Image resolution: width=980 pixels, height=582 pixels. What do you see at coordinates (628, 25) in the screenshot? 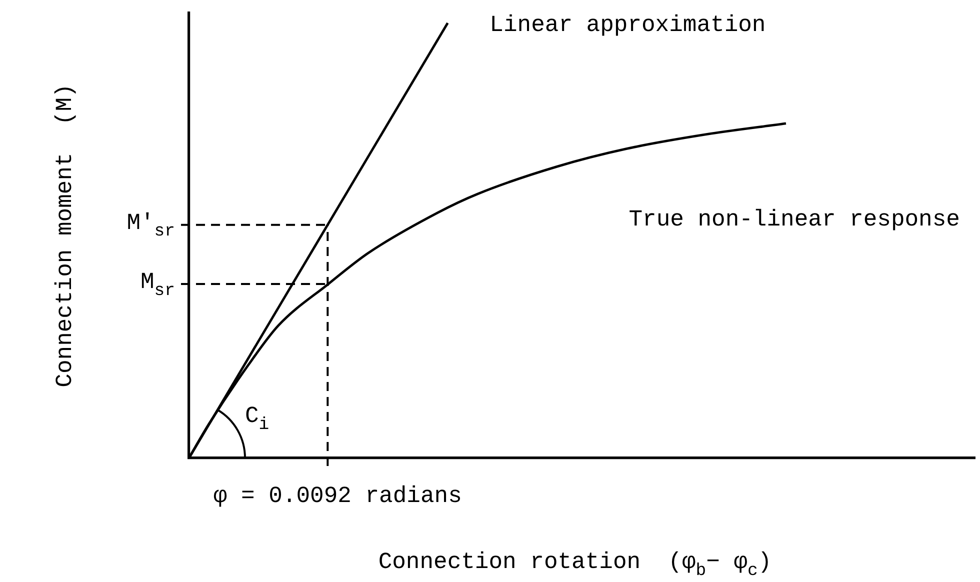
I see `series-label: Linear approximation` at bounding box center [628, 25].